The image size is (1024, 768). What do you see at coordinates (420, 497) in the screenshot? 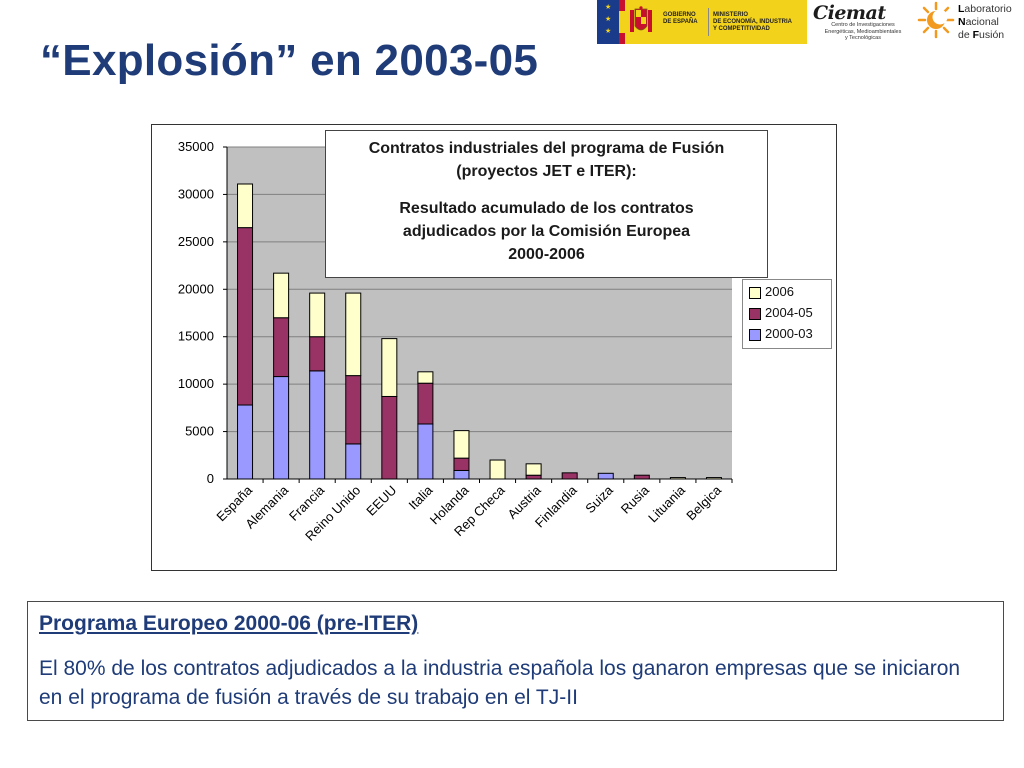
I see `x-tick-label: Italia` at bounding box center [420, 497].